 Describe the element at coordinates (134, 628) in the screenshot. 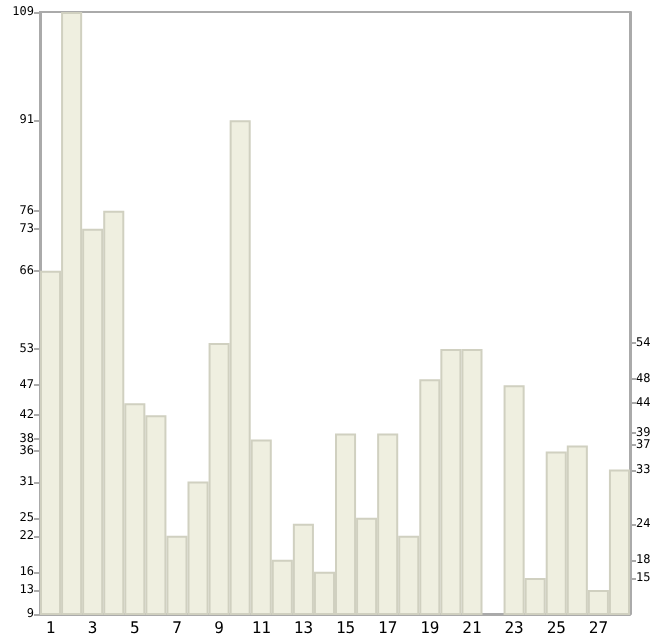

I see `x-tick-label: 5` at that location.